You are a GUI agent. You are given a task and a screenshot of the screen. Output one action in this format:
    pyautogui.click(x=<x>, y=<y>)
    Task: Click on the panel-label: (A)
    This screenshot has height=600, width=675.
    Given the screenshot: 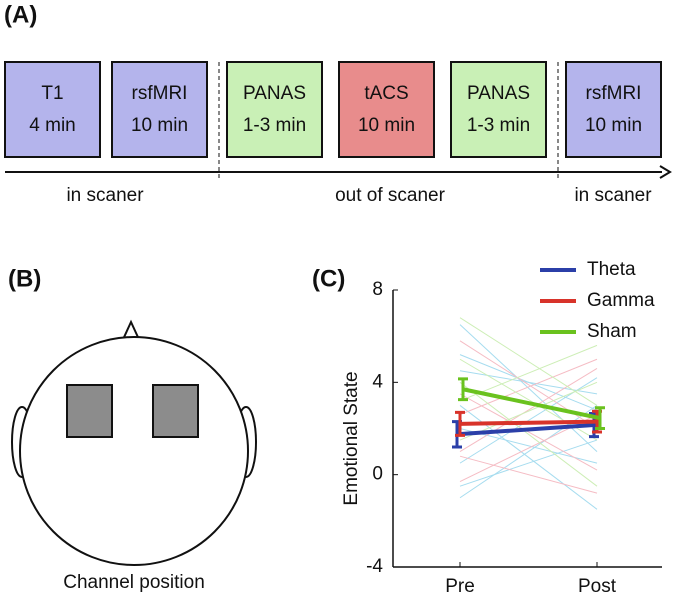 What is the action you would take?
    pyautogui.click(x=20, y=14)
    